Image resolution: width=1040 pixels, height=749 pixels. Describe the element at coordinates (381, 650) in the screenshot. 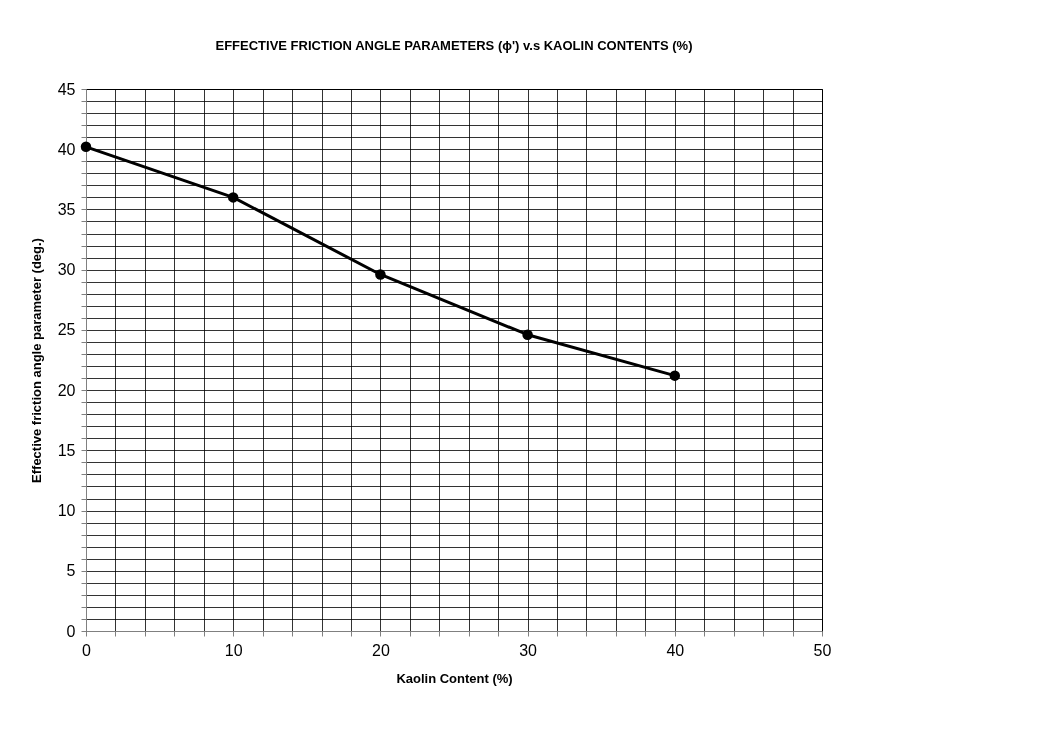

I see `x-tick-label: 20` at that location.